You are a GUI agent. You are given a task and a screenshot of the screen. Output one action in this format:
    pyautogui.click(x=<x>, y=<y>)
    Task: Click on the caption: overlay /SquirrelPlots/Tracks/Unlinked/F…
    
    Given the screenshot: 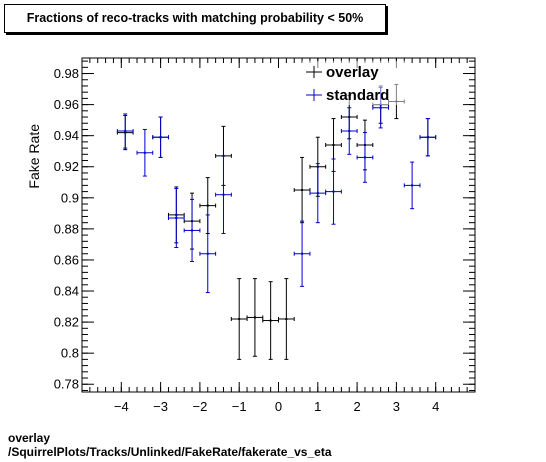 What is the action you would take?
    pyautogui.click(x=170, y=445)
    